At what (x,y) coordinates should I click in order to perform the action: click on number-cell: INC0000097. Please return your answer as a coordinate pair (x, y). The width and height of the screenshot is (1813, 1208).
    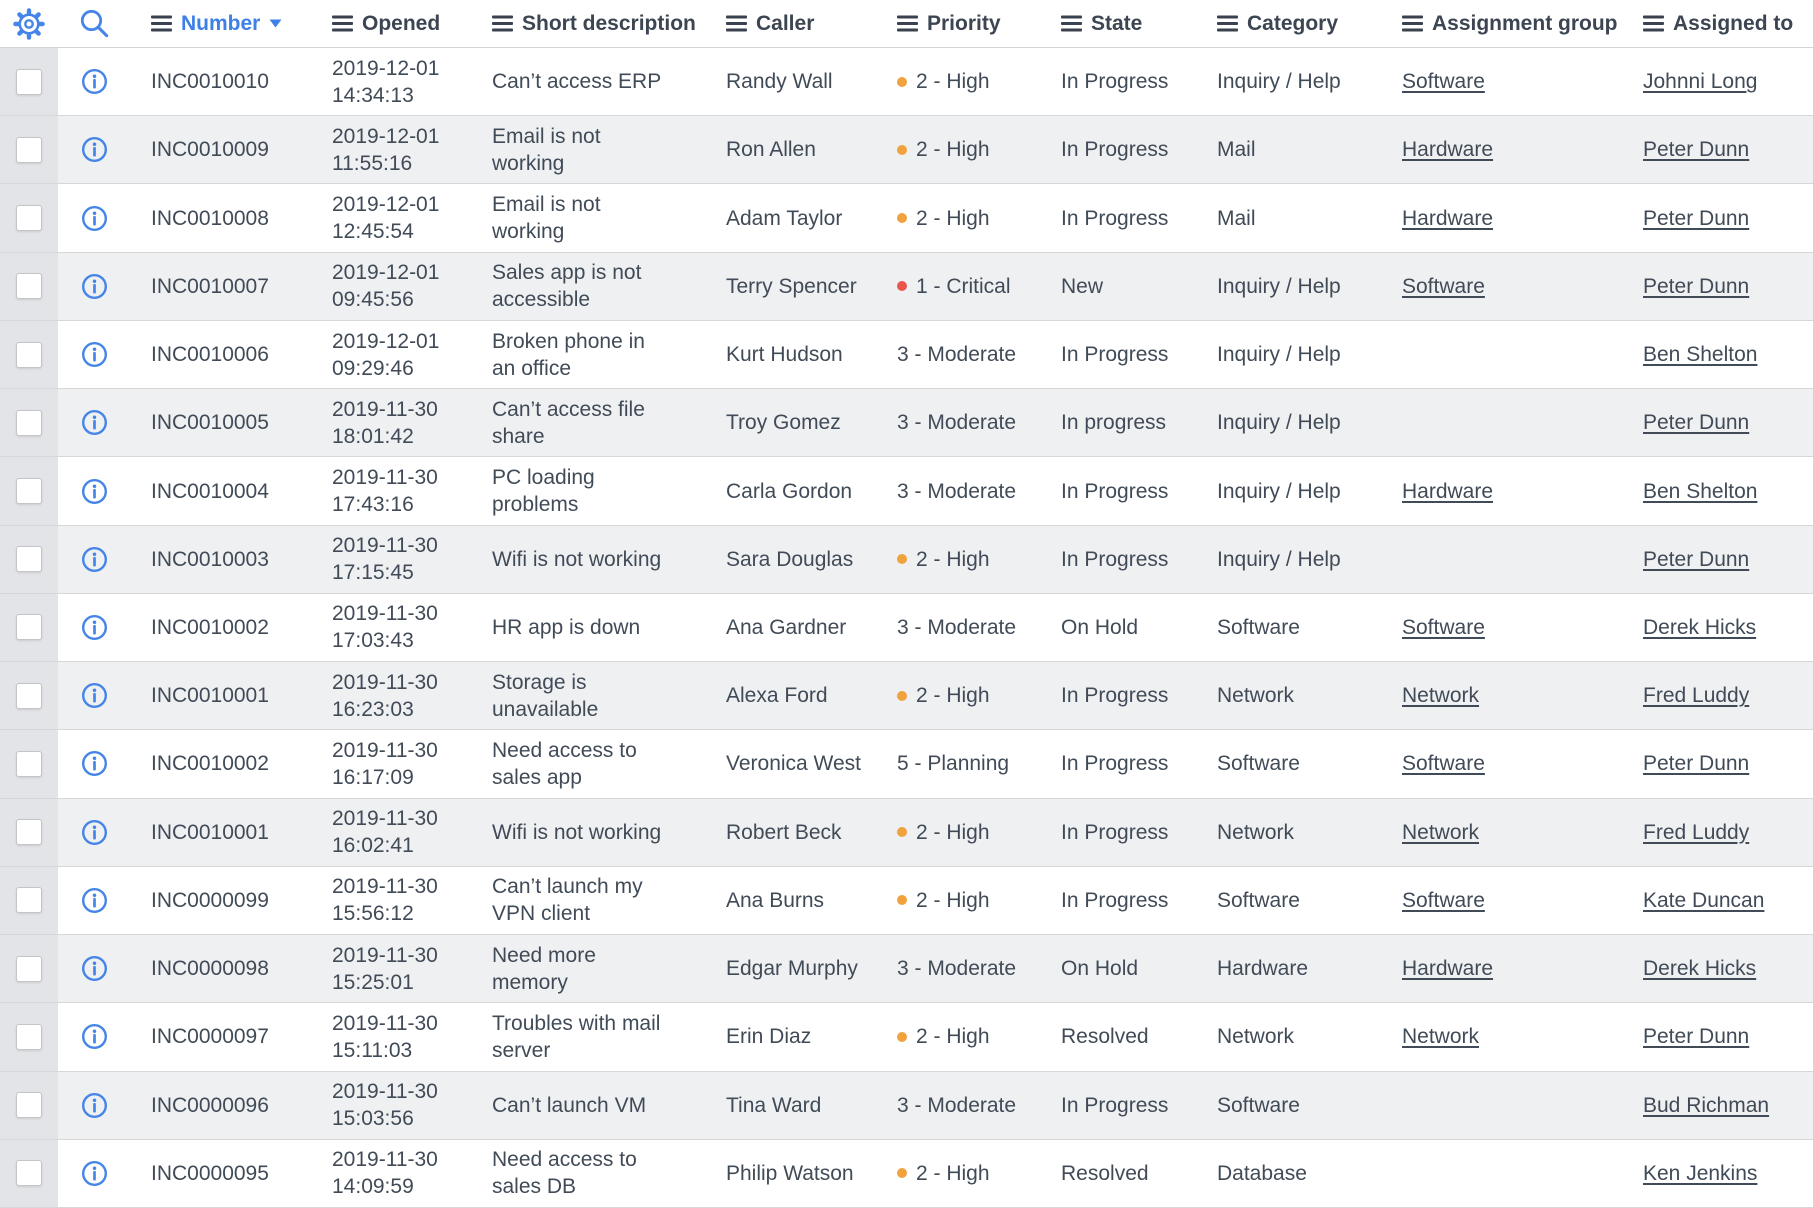
    Looking at the image, I should click on (210, 1037).